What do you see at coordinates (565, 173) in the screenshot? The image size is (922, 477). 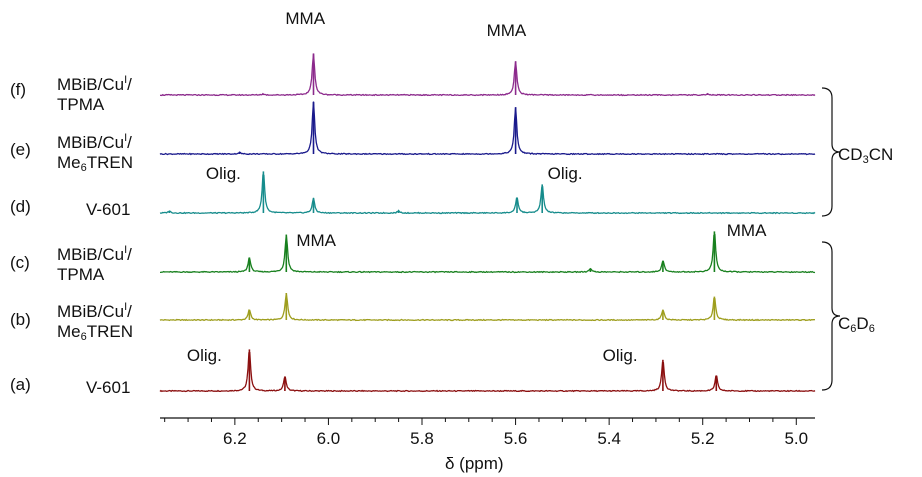 I see `peak-annotation-3: Olig.` at bounding box center [565, 173].